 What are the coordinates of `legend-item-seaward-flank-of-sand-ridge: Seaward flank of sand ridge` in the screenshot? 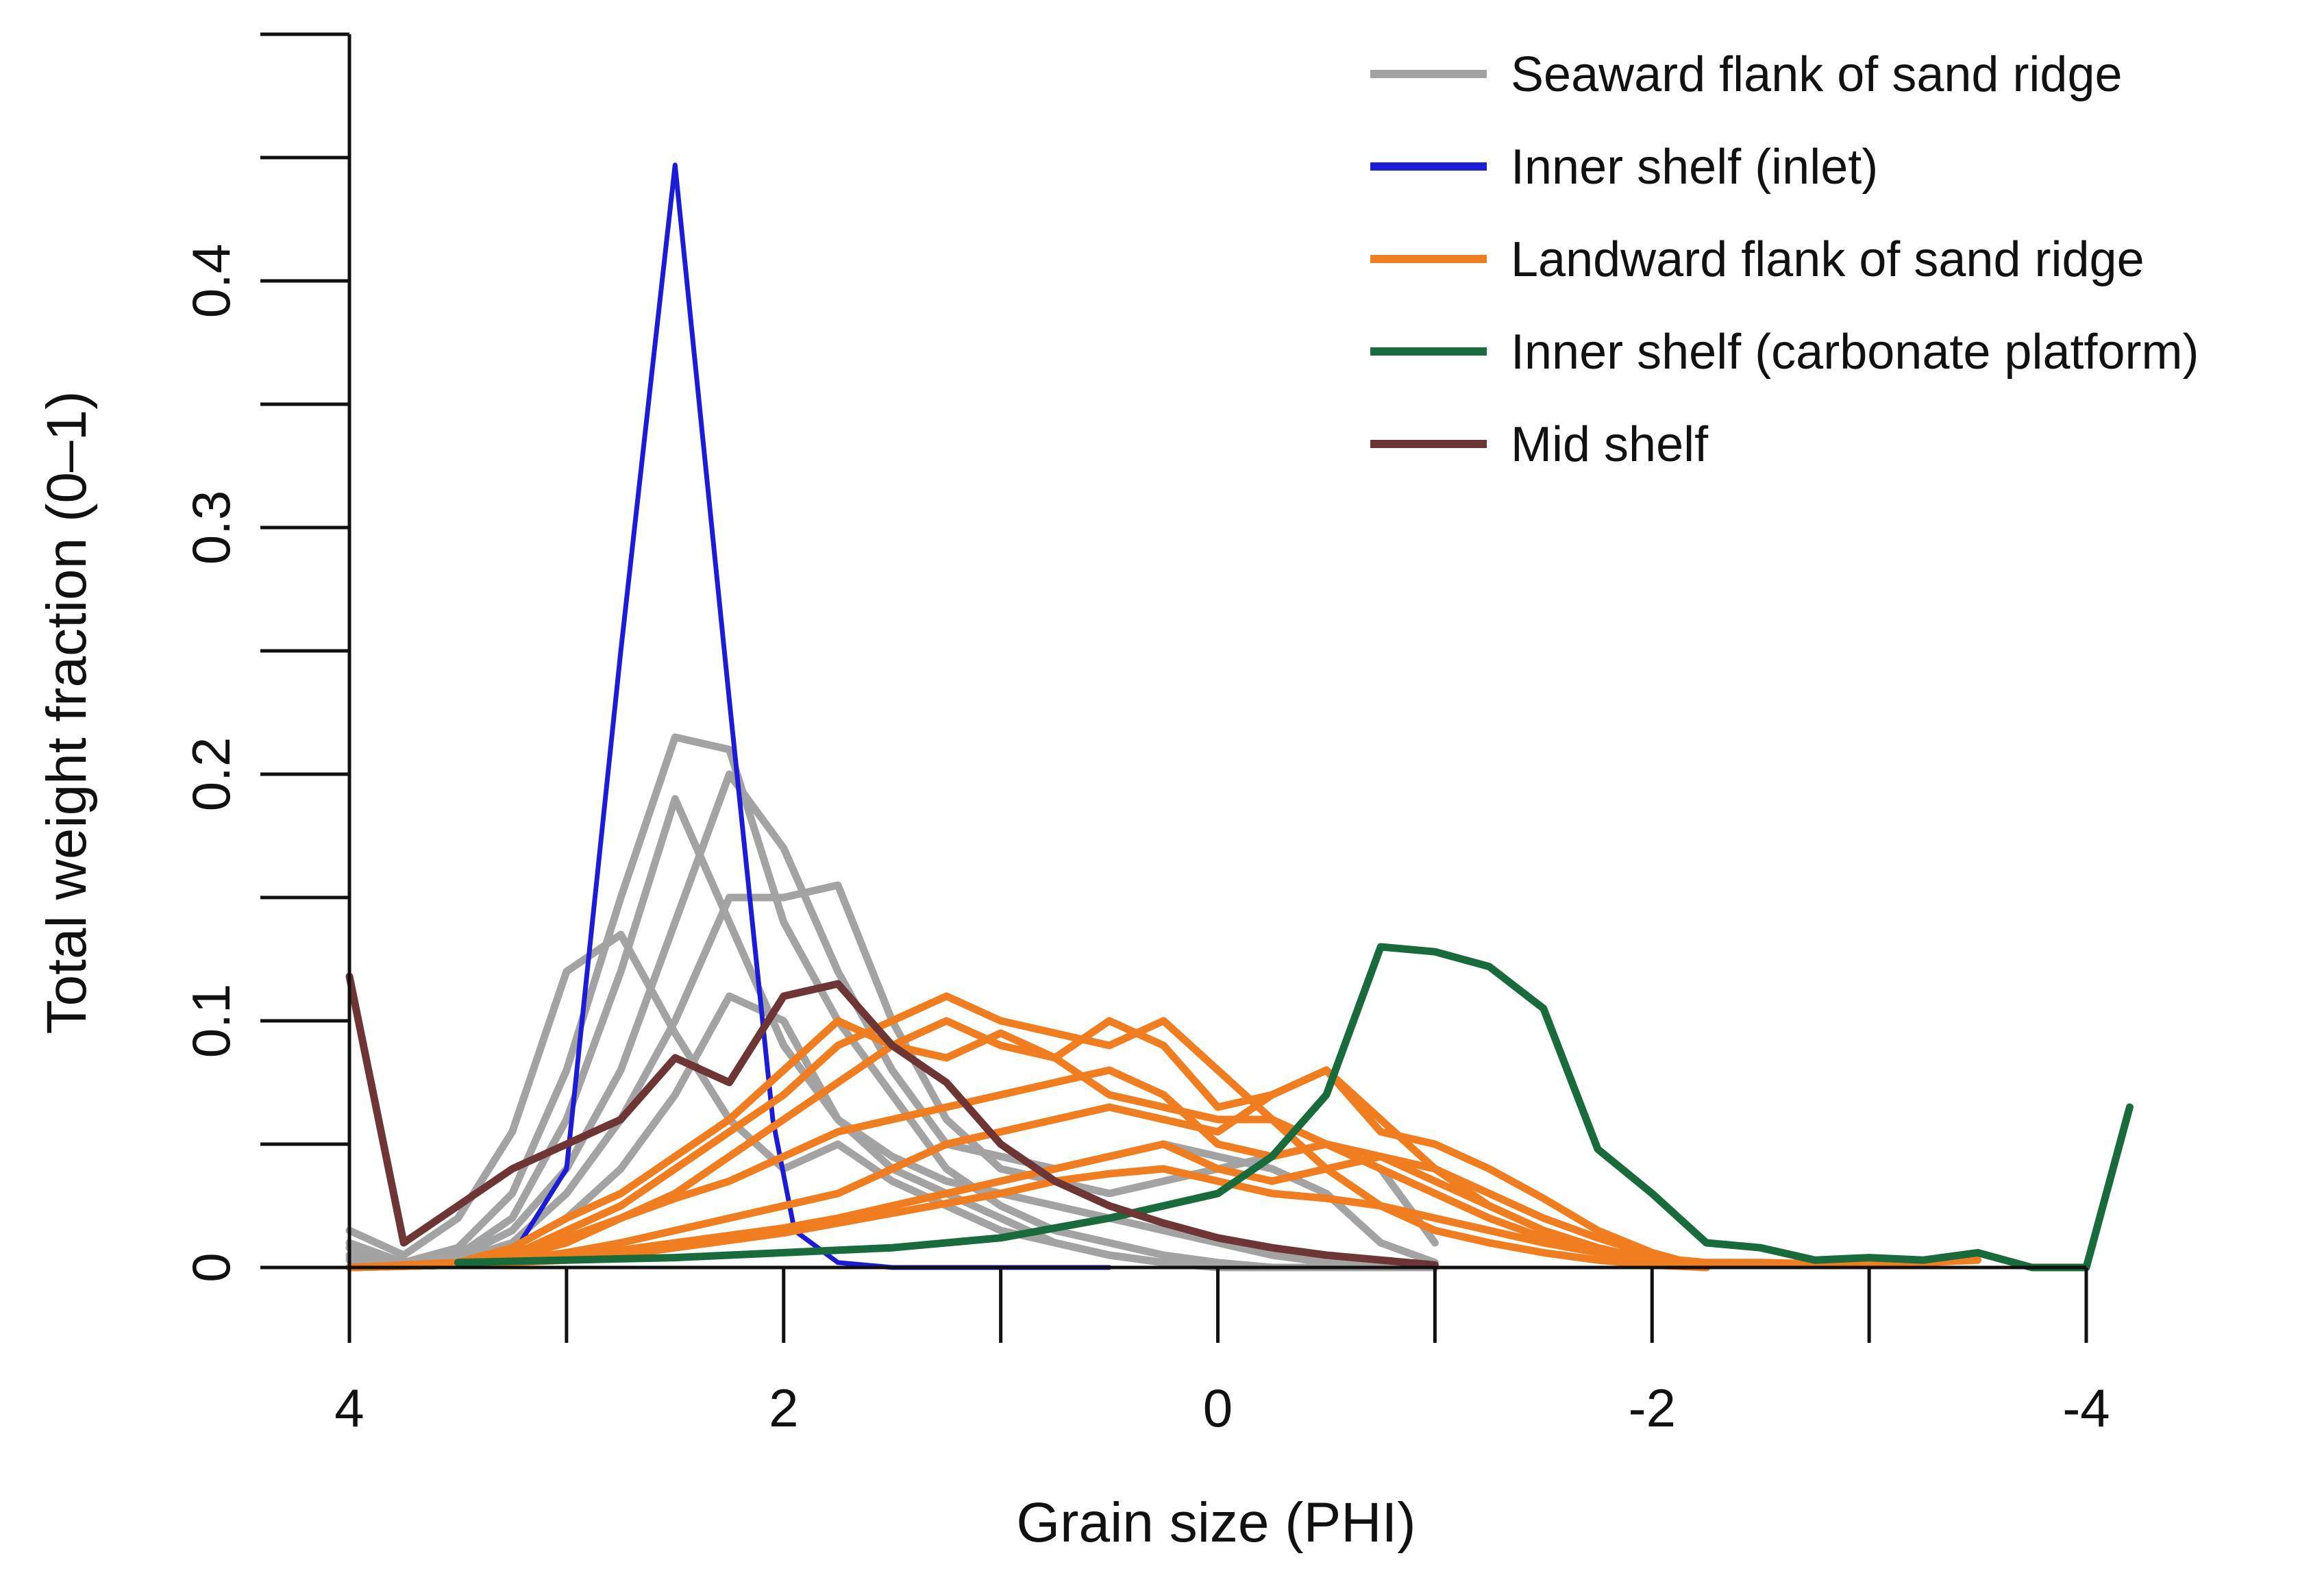 It's located at (1746, 74).